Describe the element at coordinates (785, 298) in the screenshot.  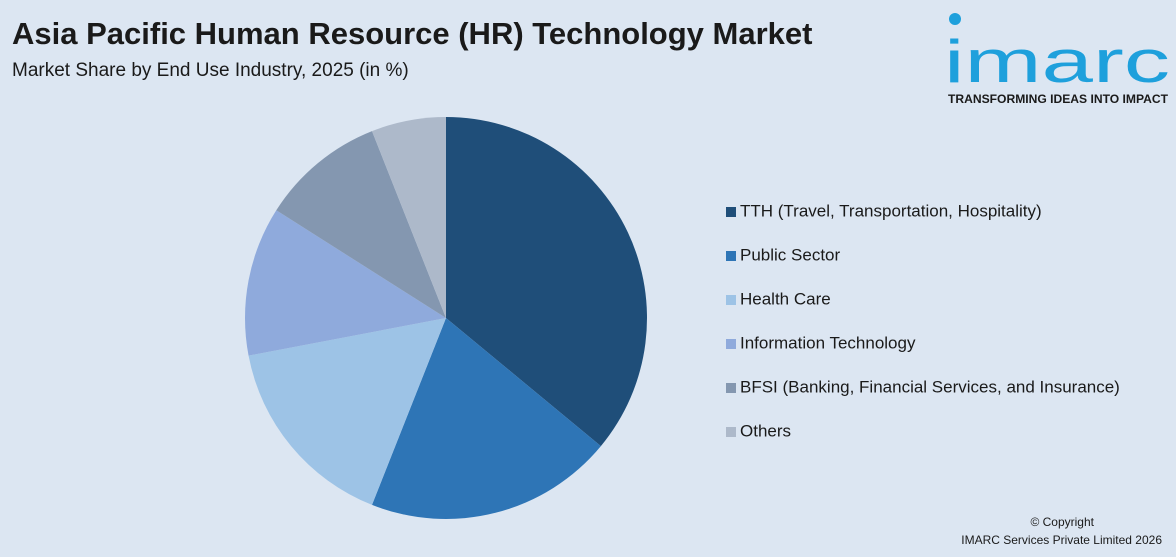
I see `legend-label: Health Care` at that location.